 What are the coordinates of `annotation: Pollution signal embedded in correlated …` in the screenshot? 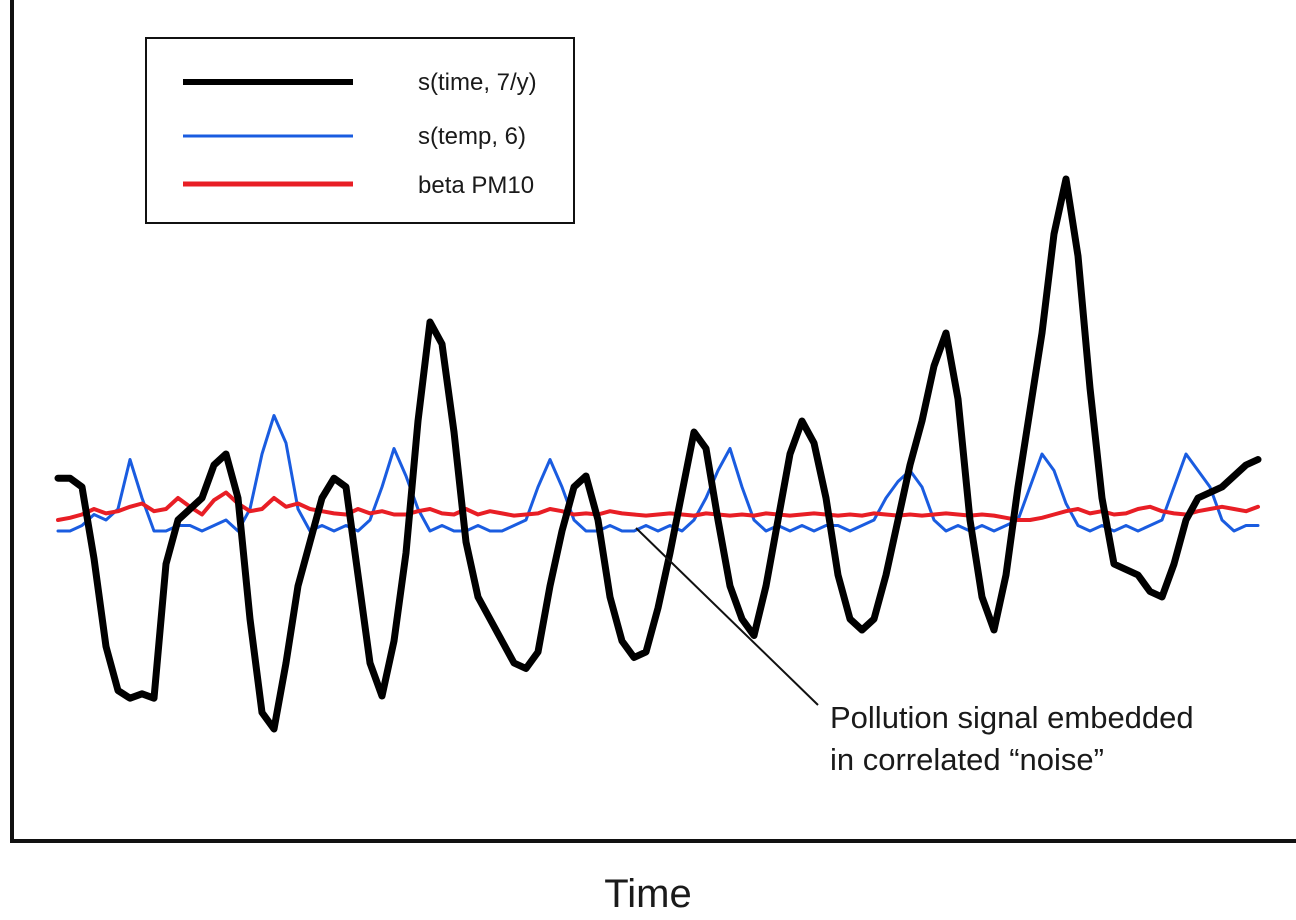 It's located at (914, 652).